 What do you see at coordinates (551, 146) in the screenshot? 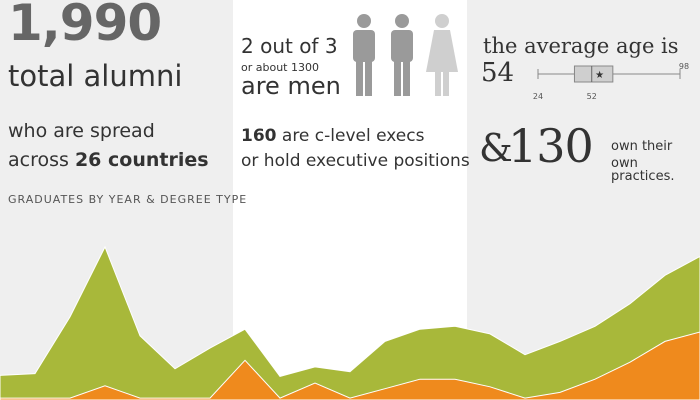
I see `practices-count: 130` at bounding box center [551, 146].